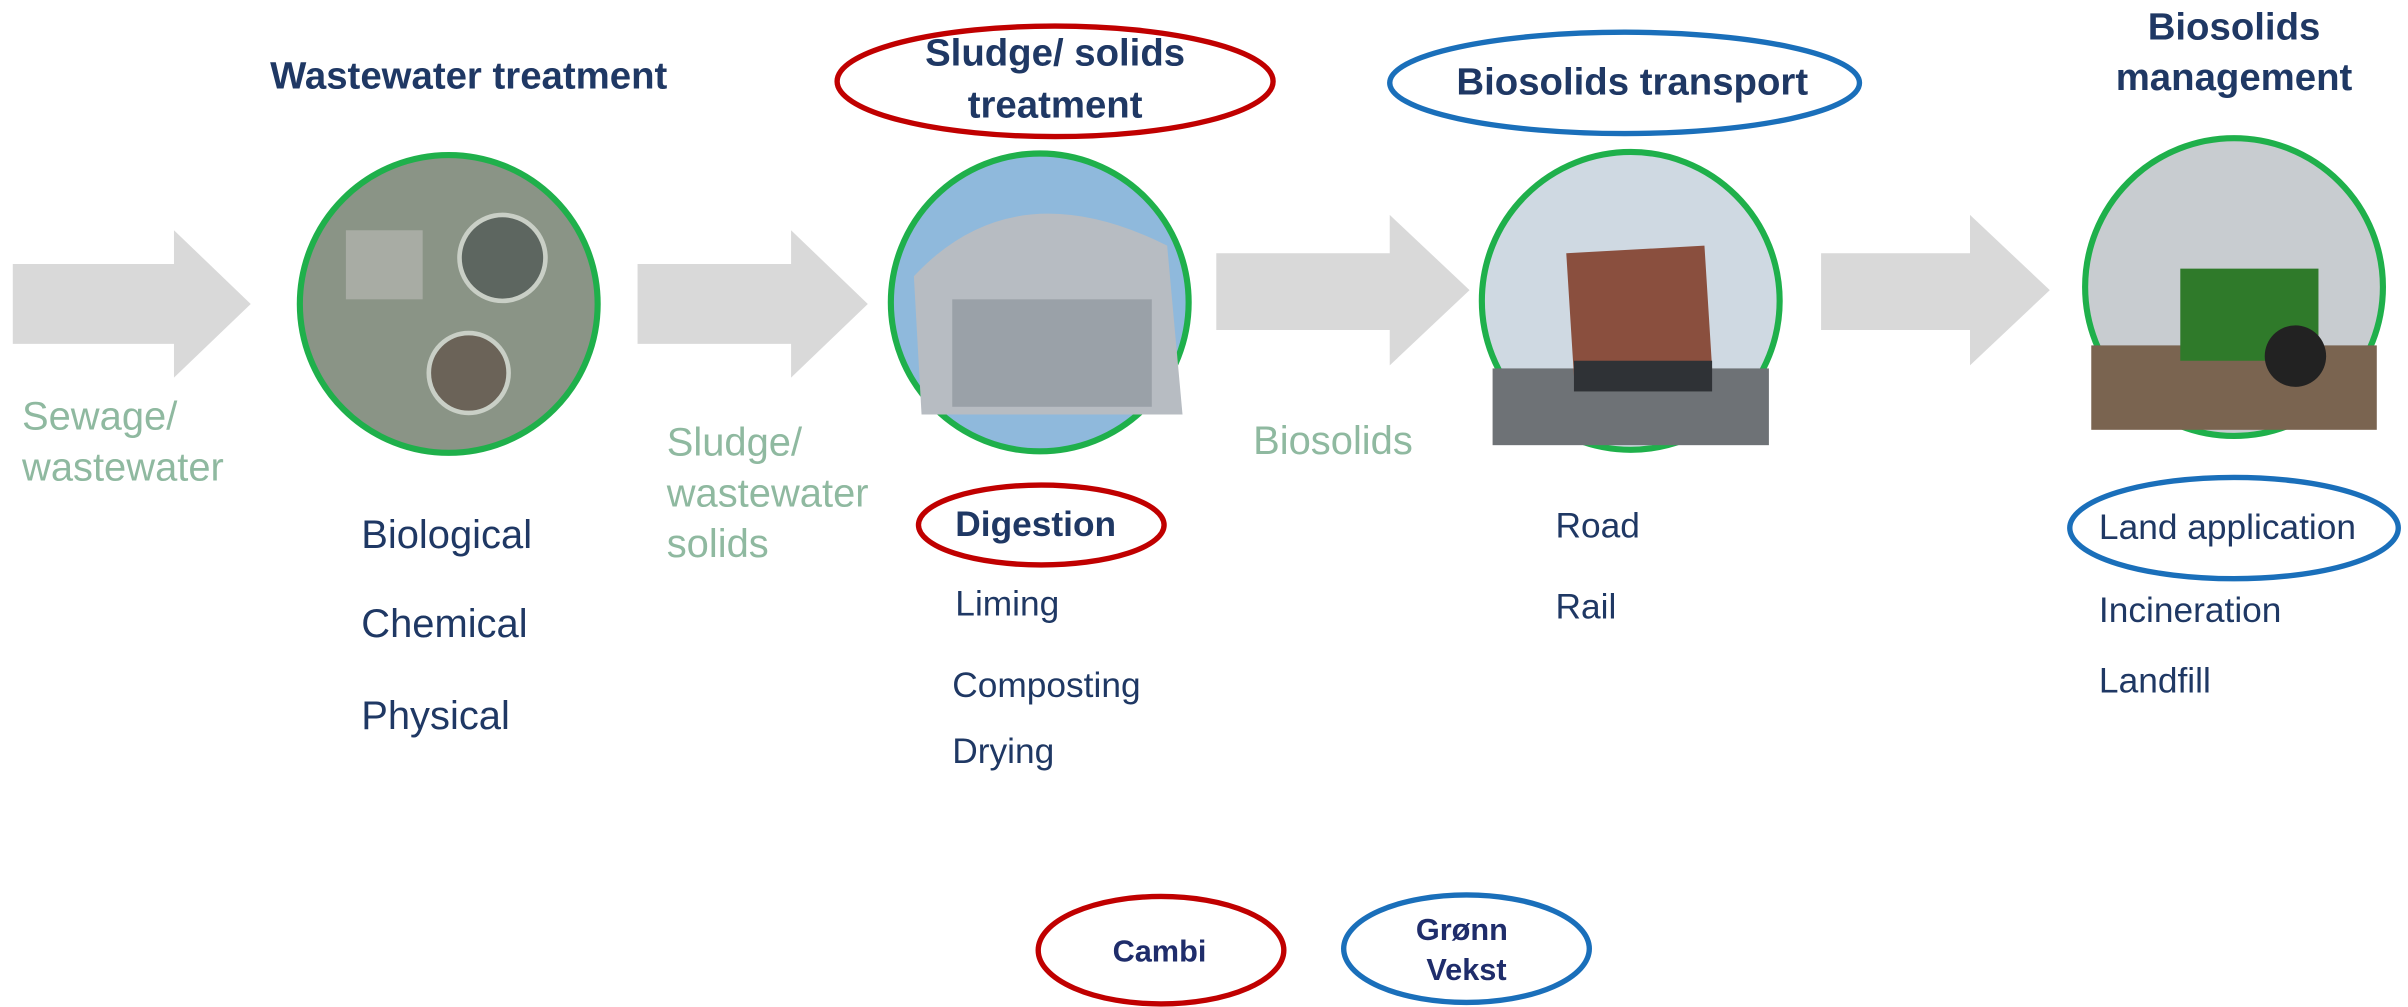  I want to click on stage-item: Liming, so click(1007, 604).